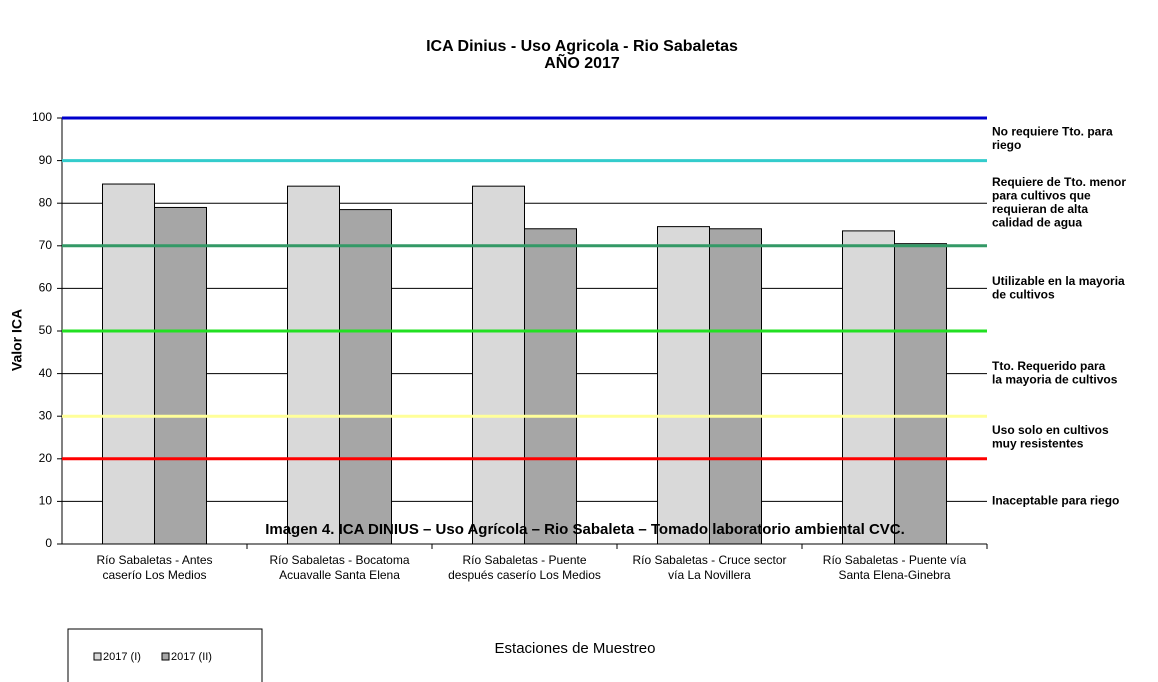 Image resolution: width=1158 pixels, height=682 pixels. Describe the element at coordinates (46, 458) in the screenshot. I see `y-tick-label: 20` at that location.